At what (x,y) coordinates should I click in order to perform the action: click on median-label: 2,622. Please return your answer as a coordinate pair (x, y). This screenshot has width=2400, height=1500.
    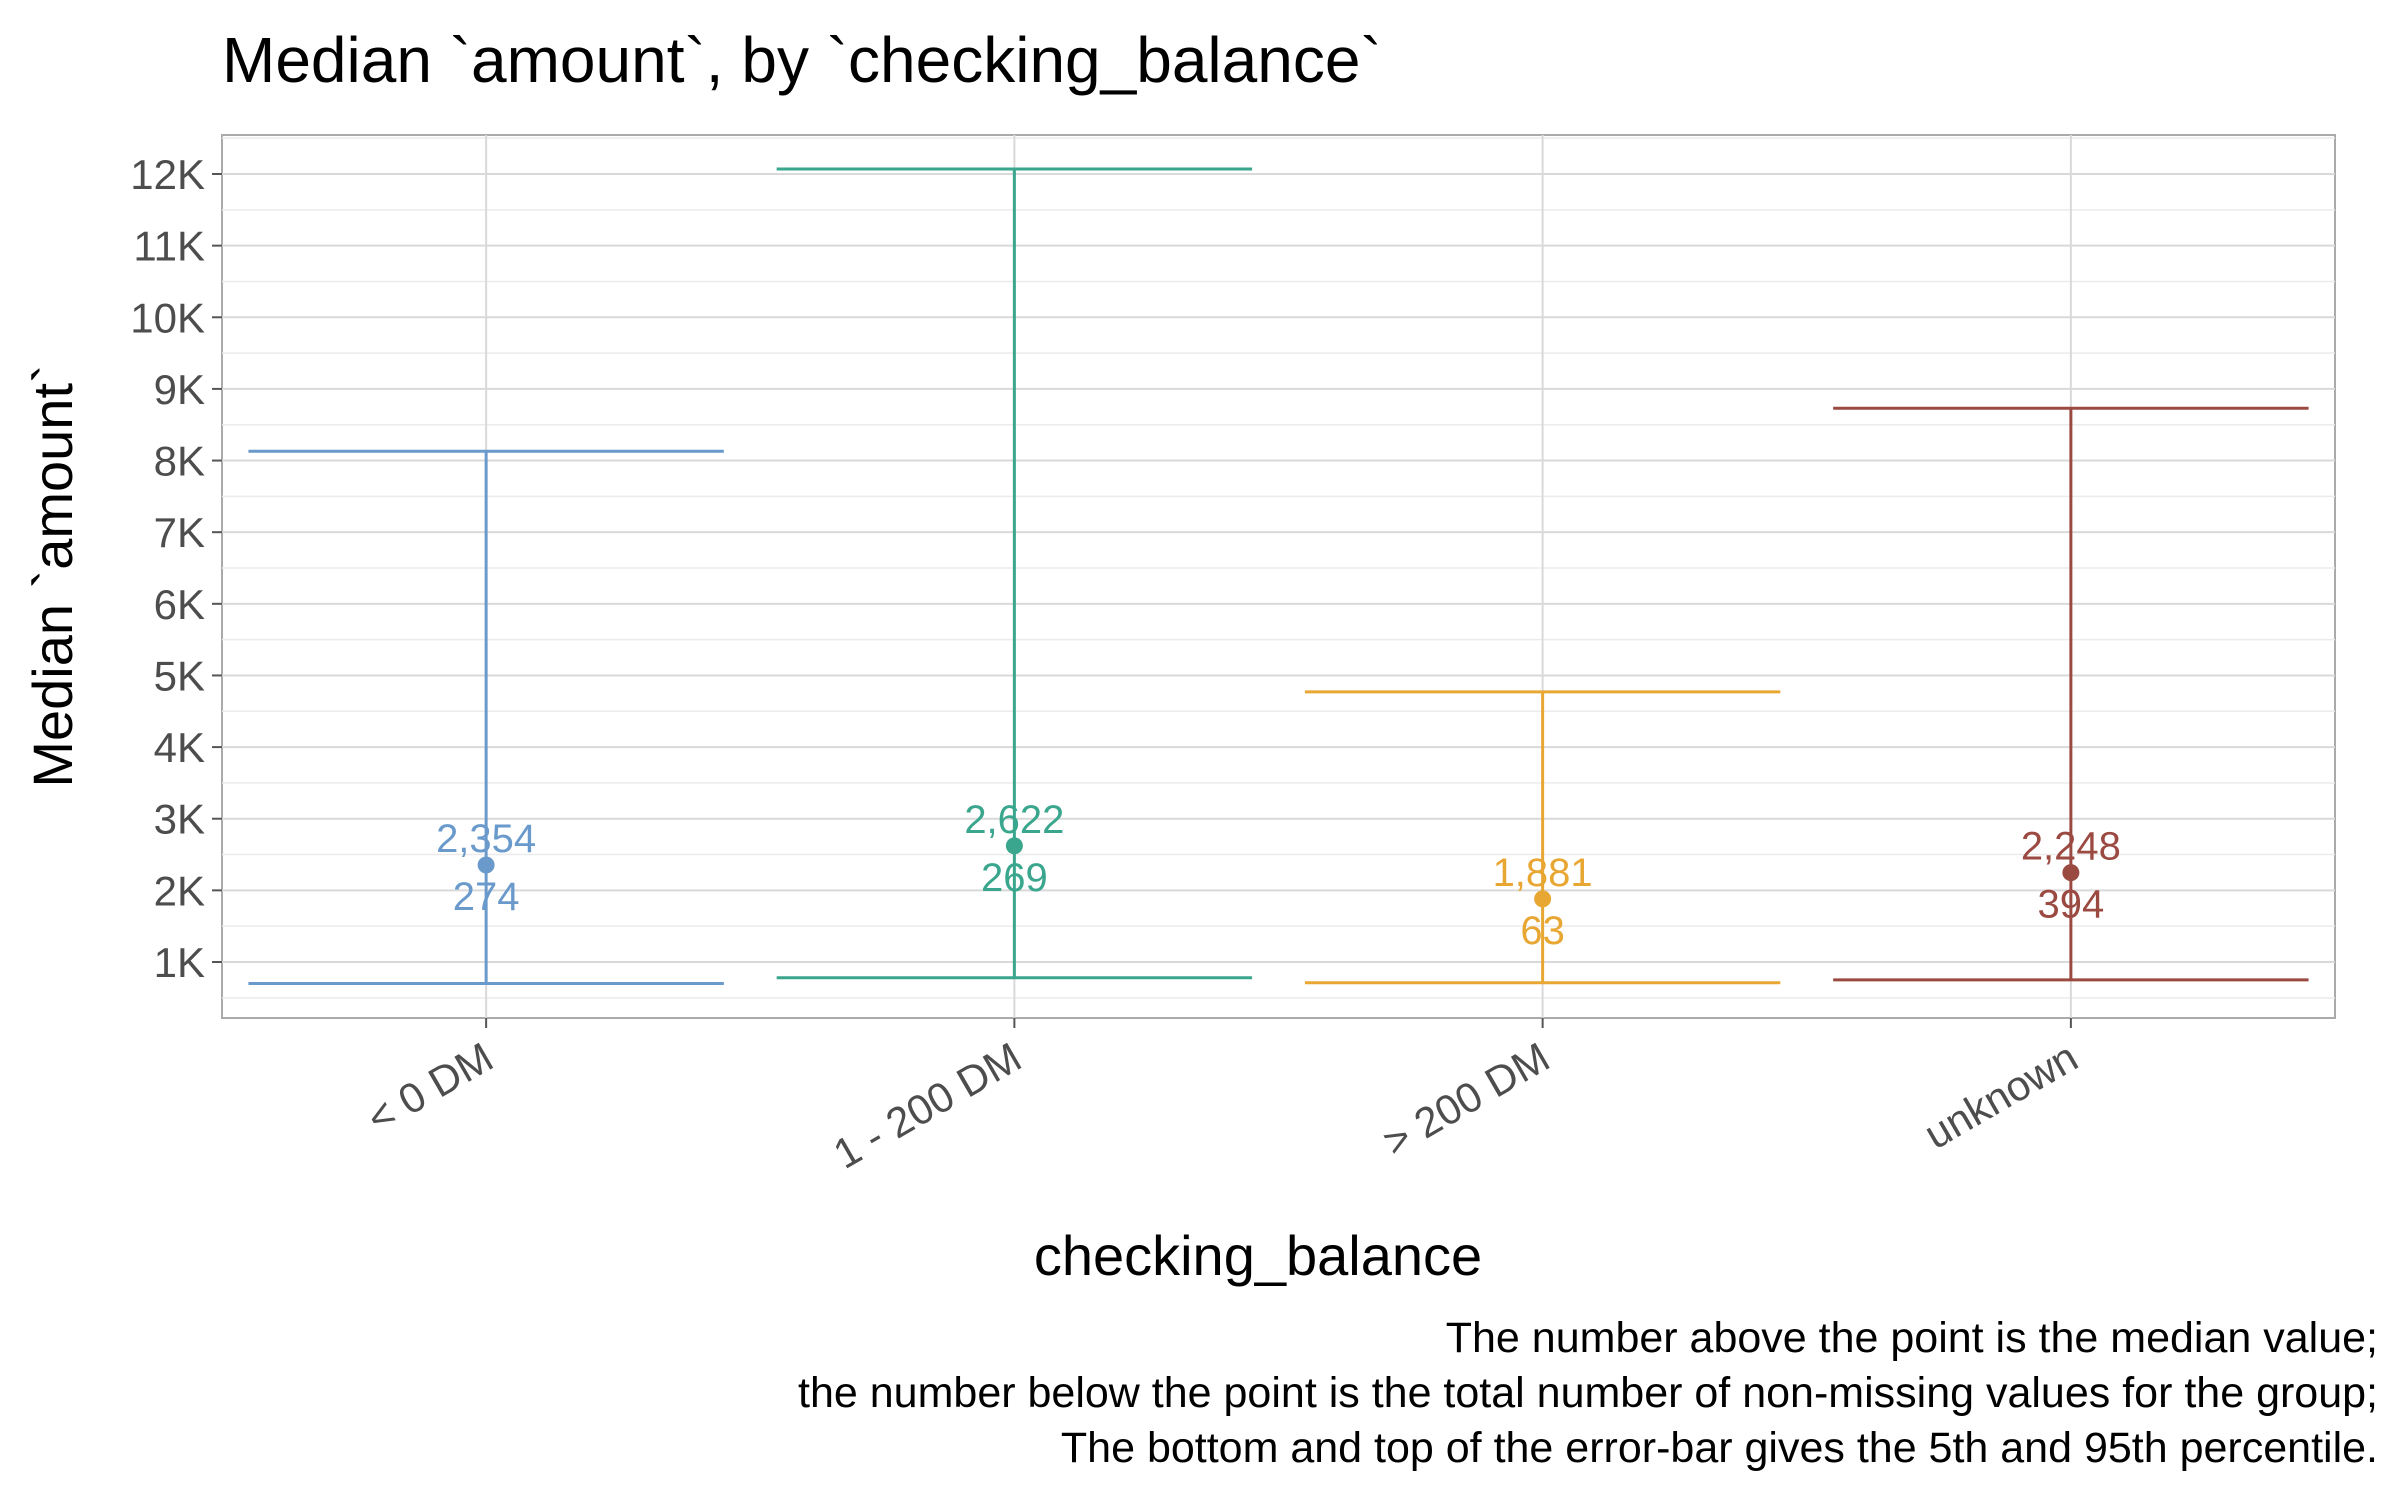
    Looking at the image, I should click on (1014, 820).